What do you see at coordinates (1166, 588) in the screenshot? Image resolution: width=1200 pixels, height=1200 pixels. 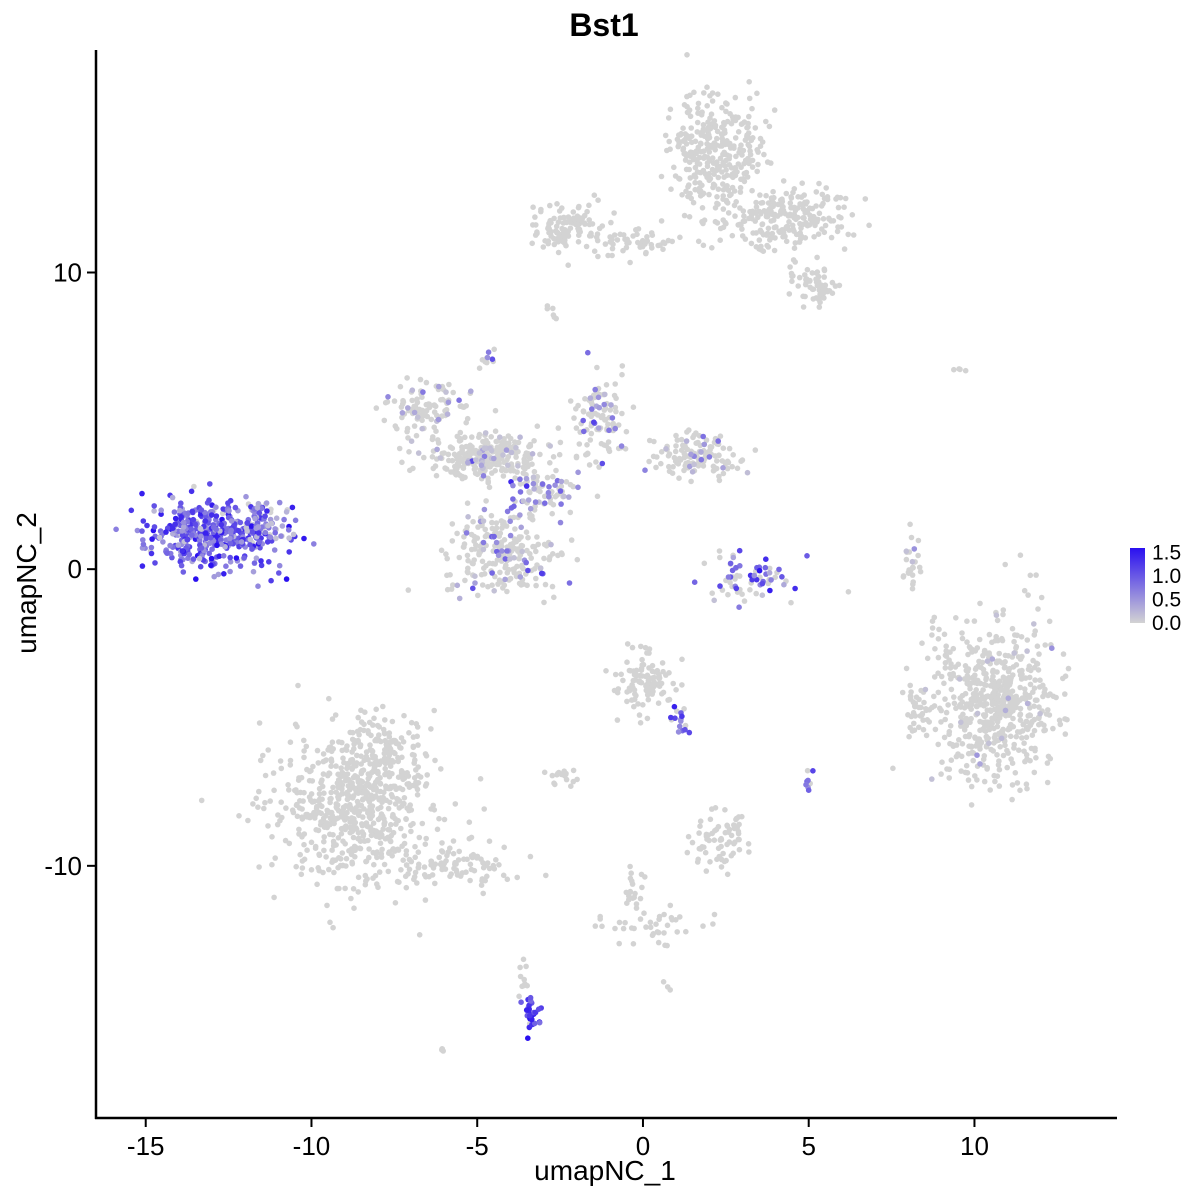 I see `color-legend-ticks: 0.00.51.01.5` at bounding box center [1166, 588].